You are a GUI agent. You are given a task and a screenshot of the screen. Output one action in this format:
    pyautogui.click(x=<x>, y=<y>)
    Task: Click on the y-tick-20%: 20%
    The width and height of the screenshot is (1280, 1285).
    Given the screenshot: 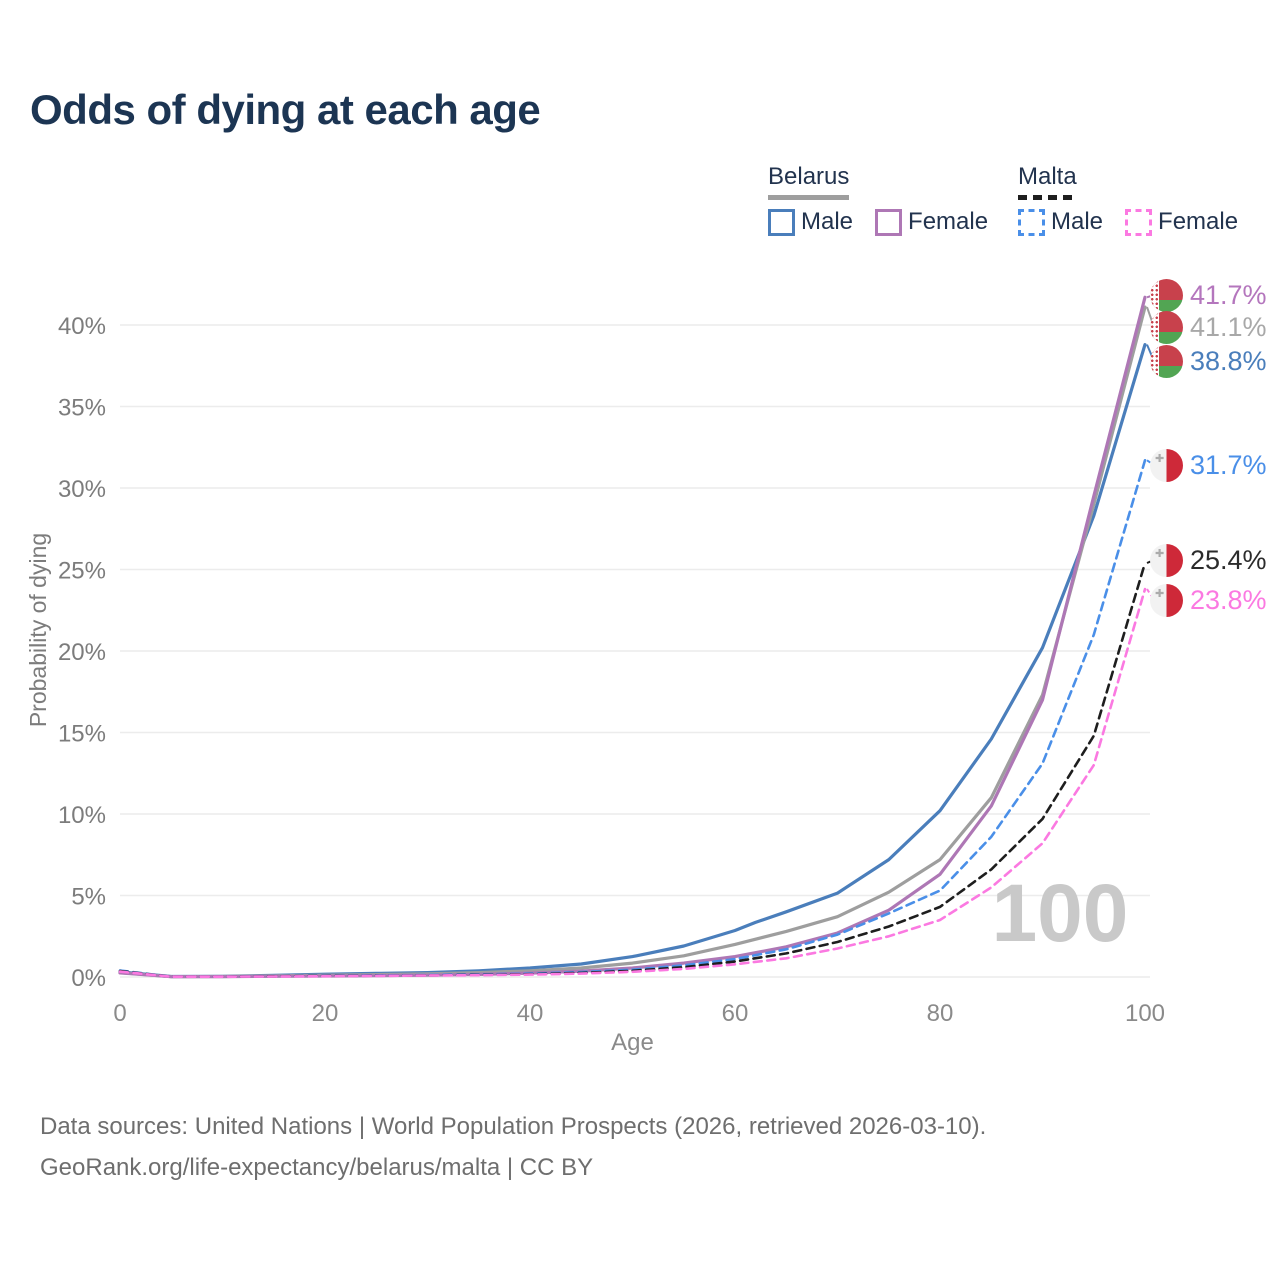 What is the action you would take?
    pyautogui.click(x=82, y=652)
    